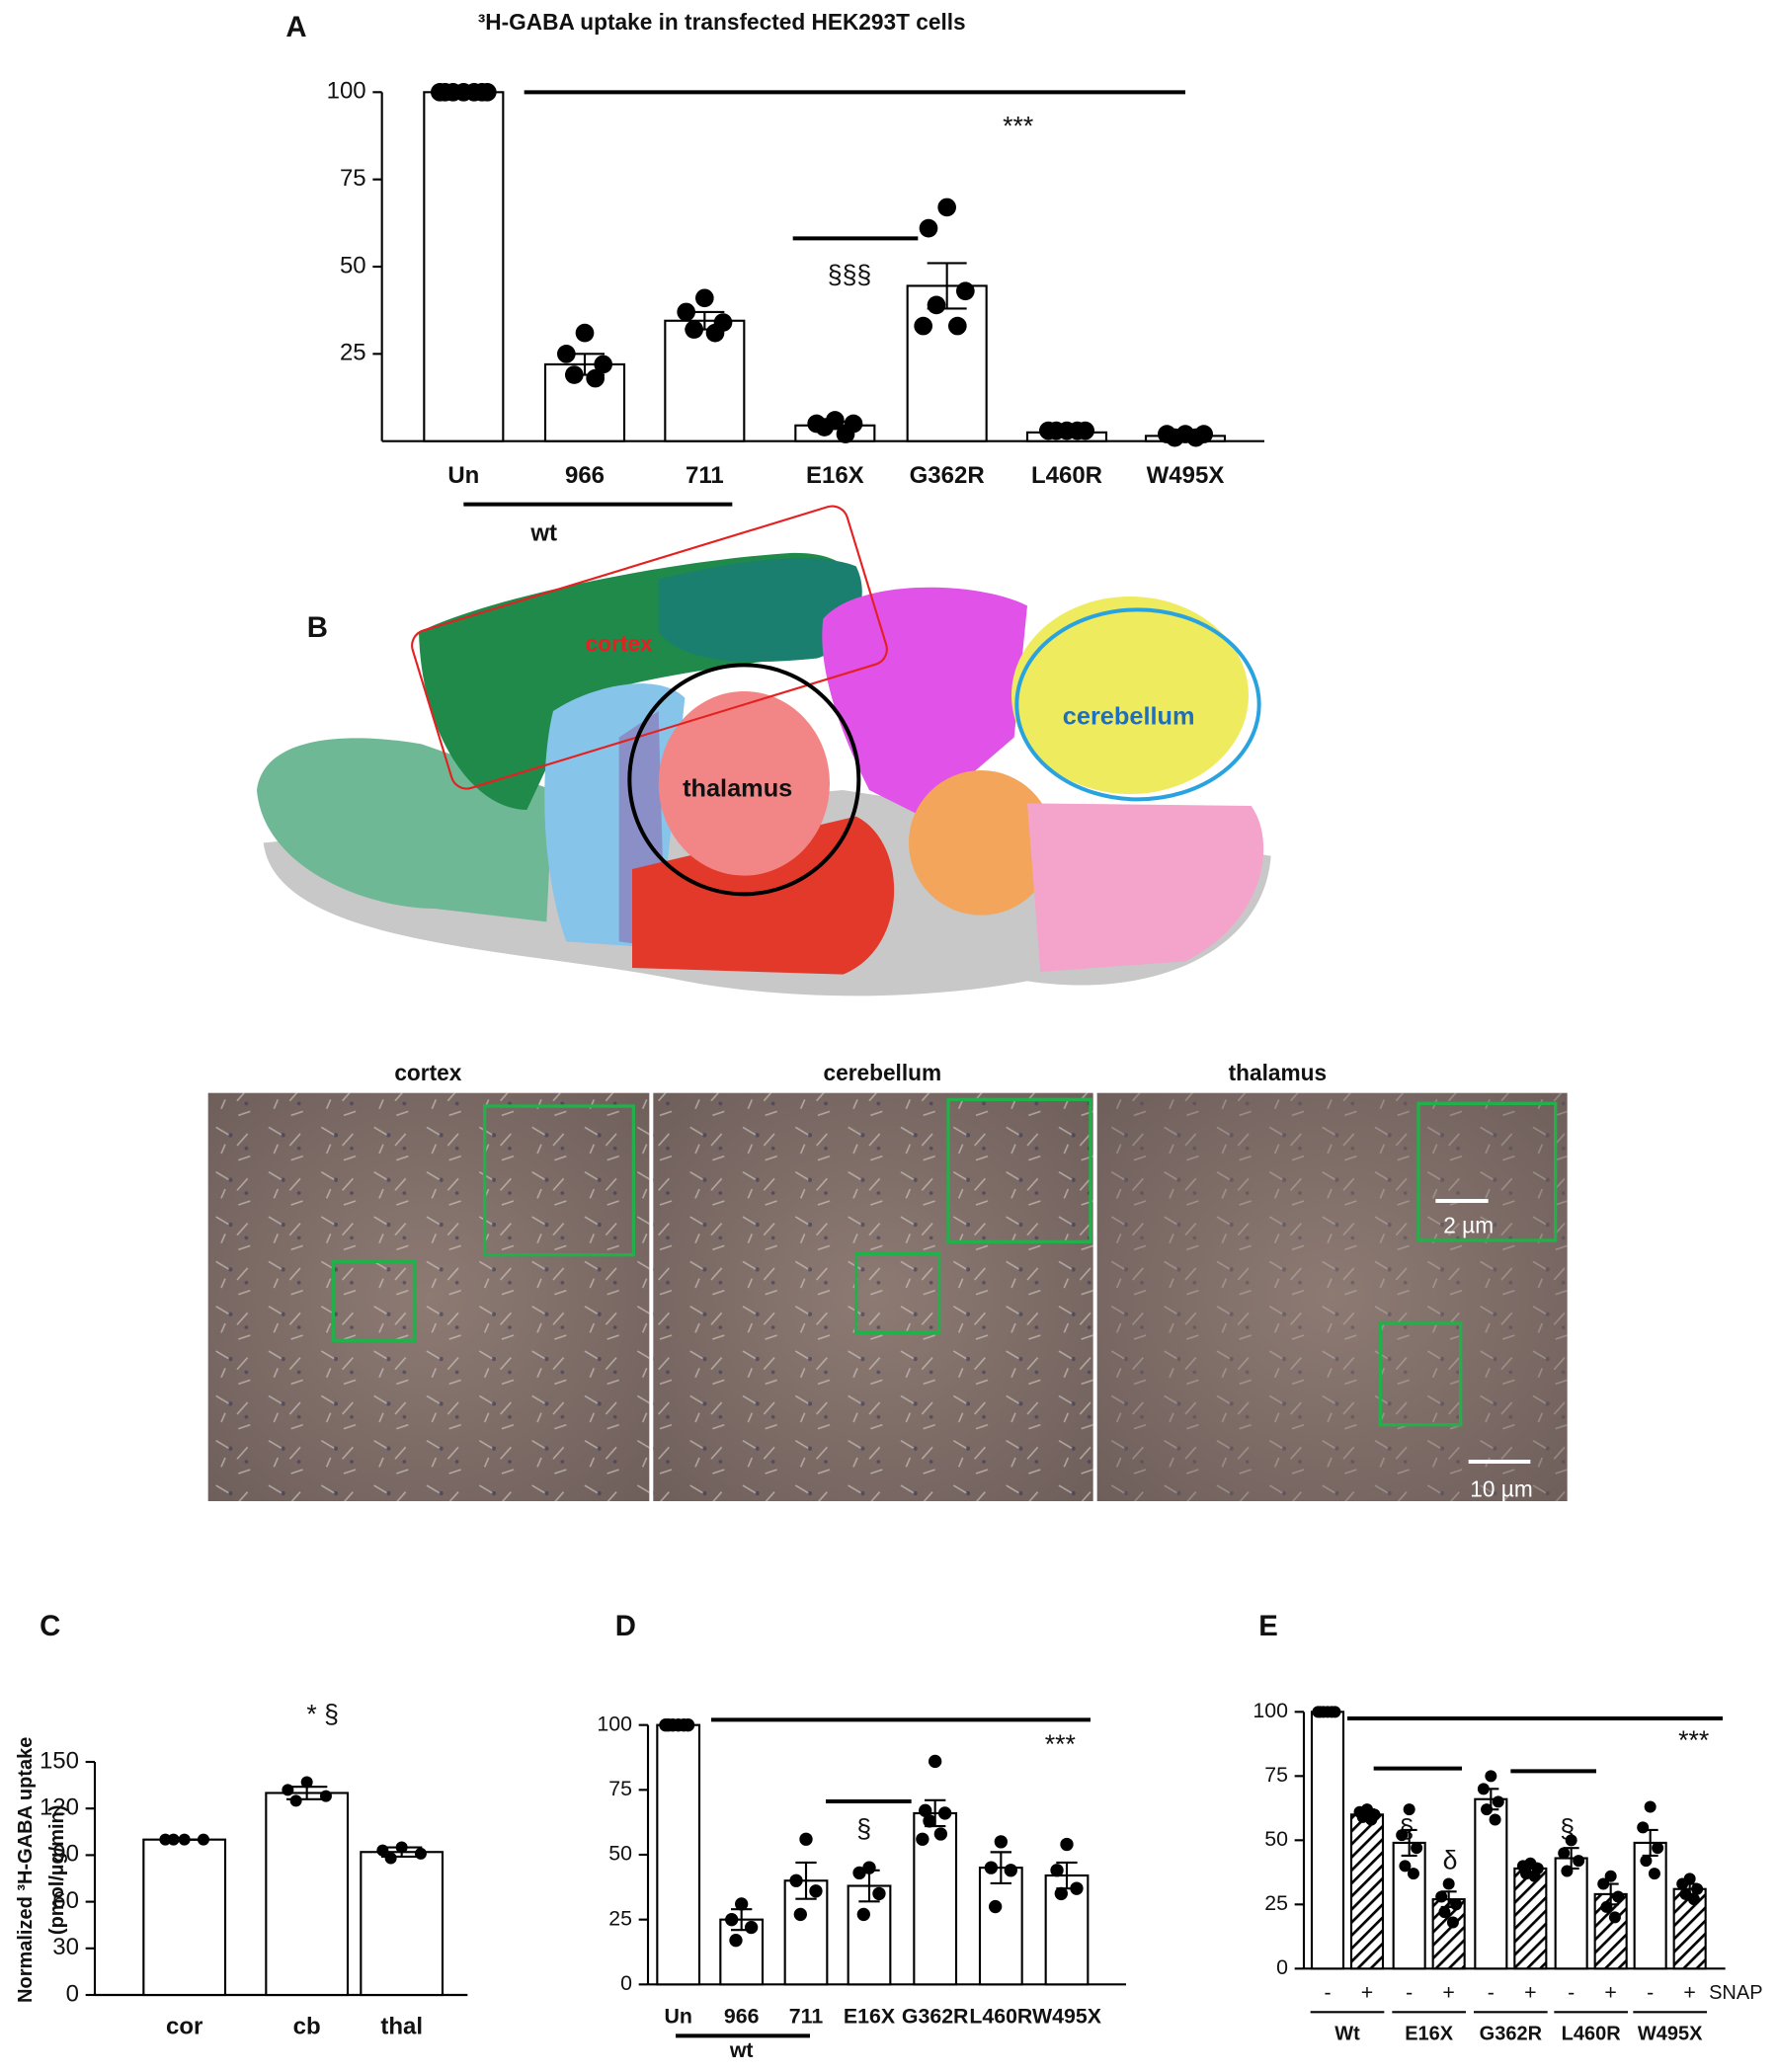 This screenshot has height=2072, width=1778. What do you see at coordinates (883, 1072) in the screenshot?
I see `photo-title: cerebellum` at bounding box center [883, 1072].